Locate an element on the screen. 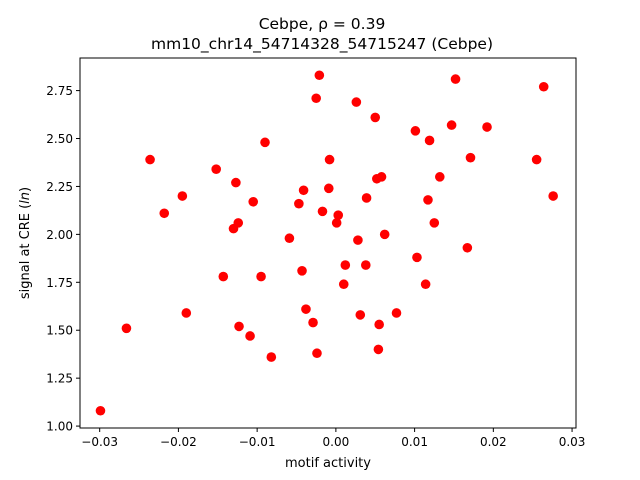 The image size is (640, 480). y-tick-label: 1.50 is located at coordinates (59, 331).